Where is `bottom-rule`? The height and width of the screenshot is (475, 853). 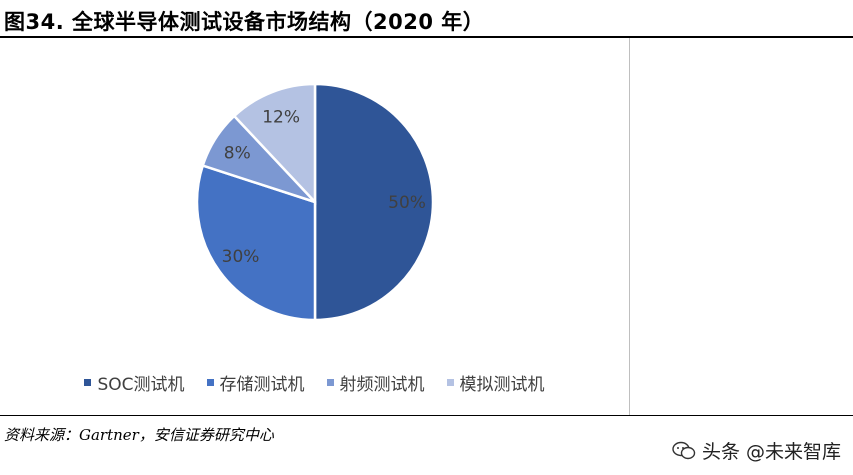 bottom-rule is located at coordinates (426, 415).